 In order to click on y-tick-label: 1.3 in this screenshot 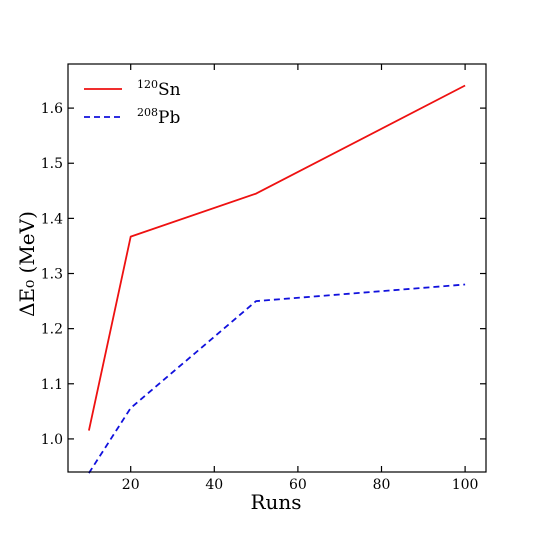, I will do `click(52, 275)`.